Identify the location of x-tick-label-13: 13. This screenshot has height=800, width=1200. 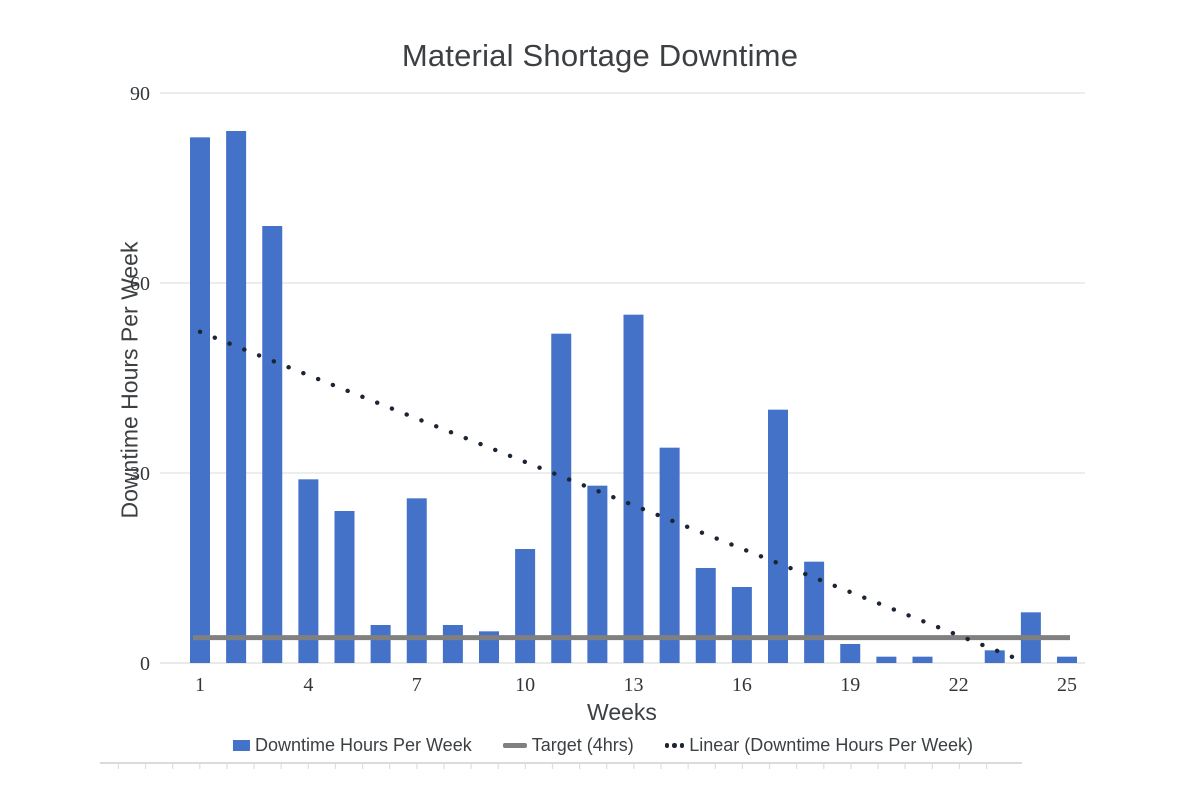
(634, 685).